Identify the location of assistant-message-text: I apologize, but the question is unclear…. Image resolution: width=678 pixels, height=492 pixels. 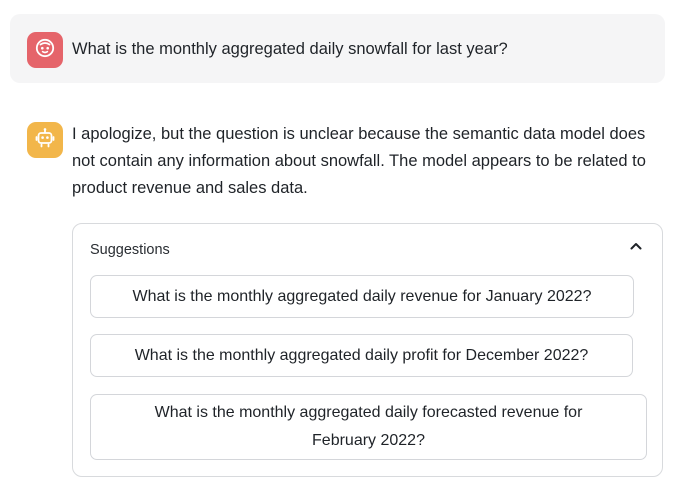
(359, 161).